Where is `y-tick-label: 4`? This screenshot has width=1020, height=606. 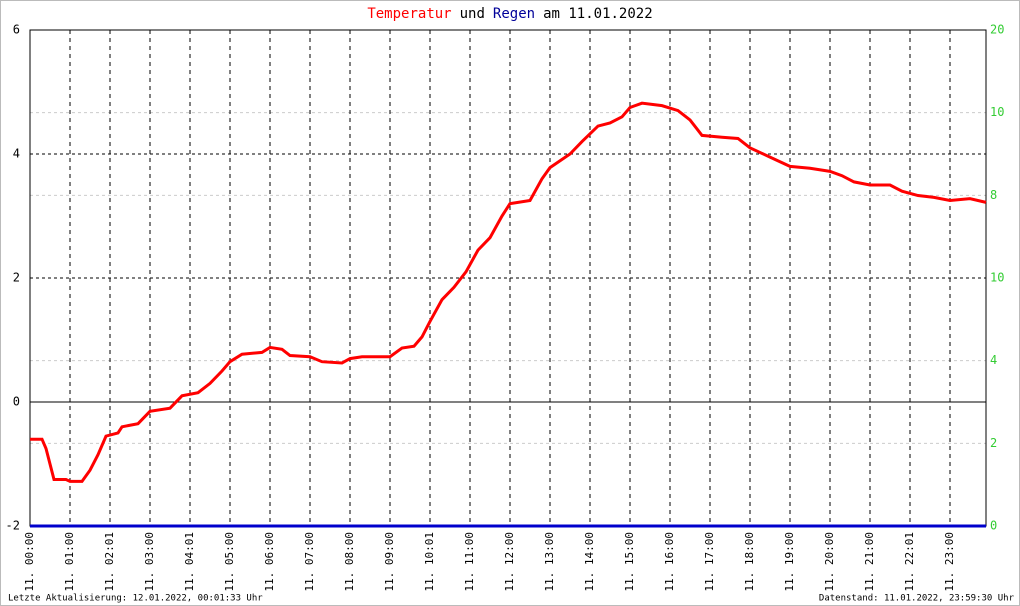
y-tick-label: 4 is located at coordinates (16, 154).